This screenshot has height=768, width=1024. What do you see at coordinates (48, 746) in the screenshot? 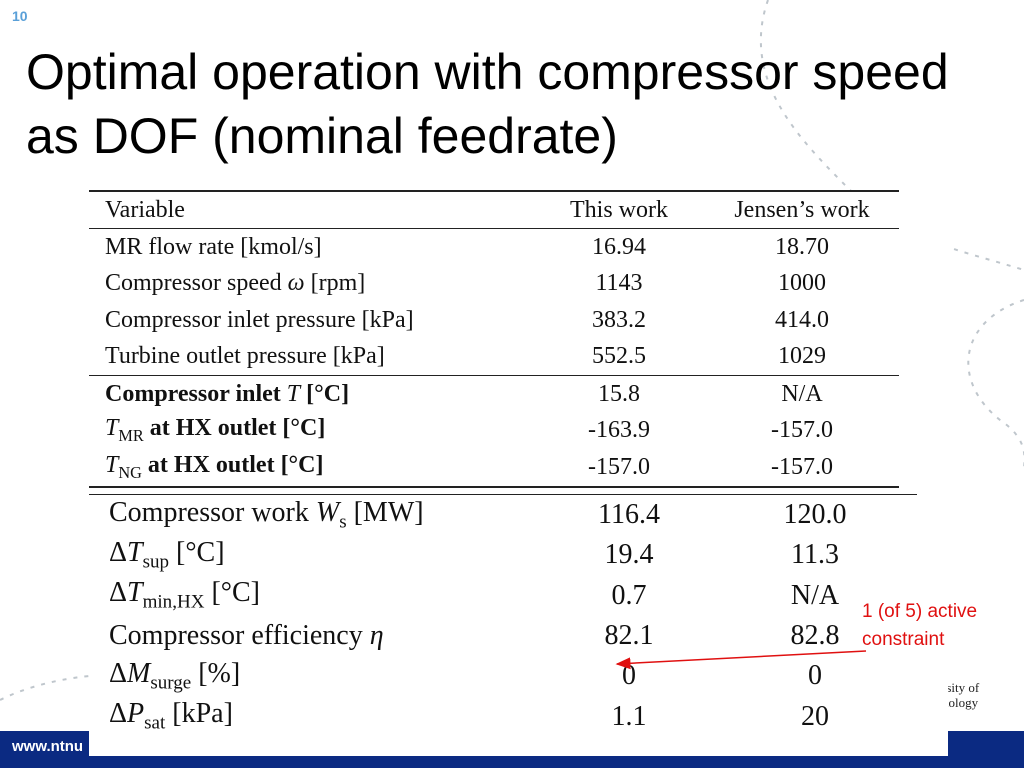
I see `footer-url: www.ntnu` at bounding box center [48, 746].